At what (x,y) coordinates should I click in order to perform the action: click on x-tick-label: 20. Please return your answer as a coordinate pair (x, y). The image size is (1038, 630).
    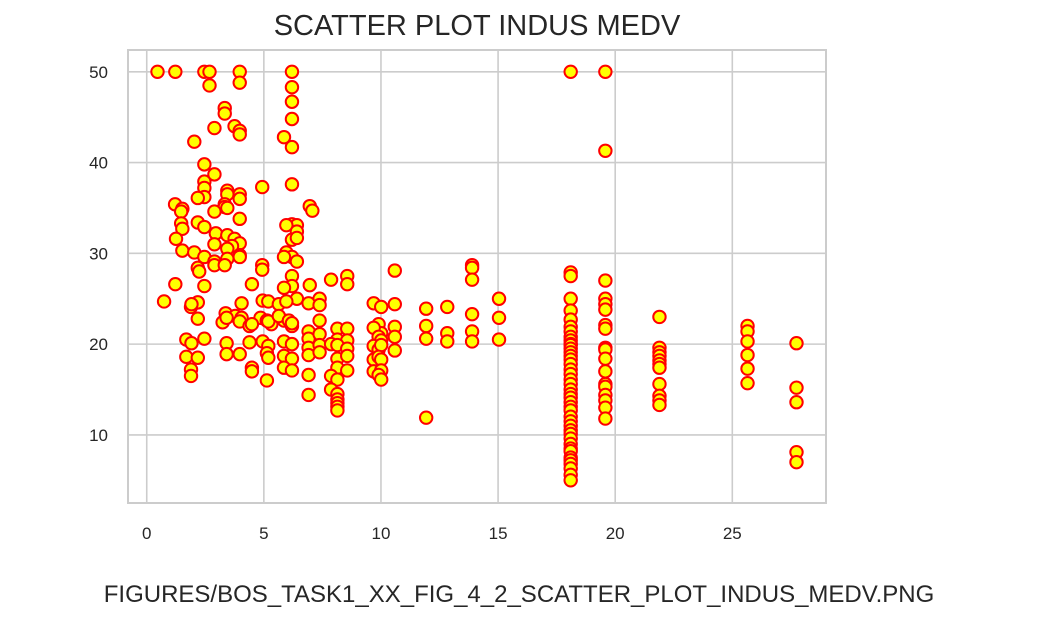
    Looking at the image, I should click on (615, 533).